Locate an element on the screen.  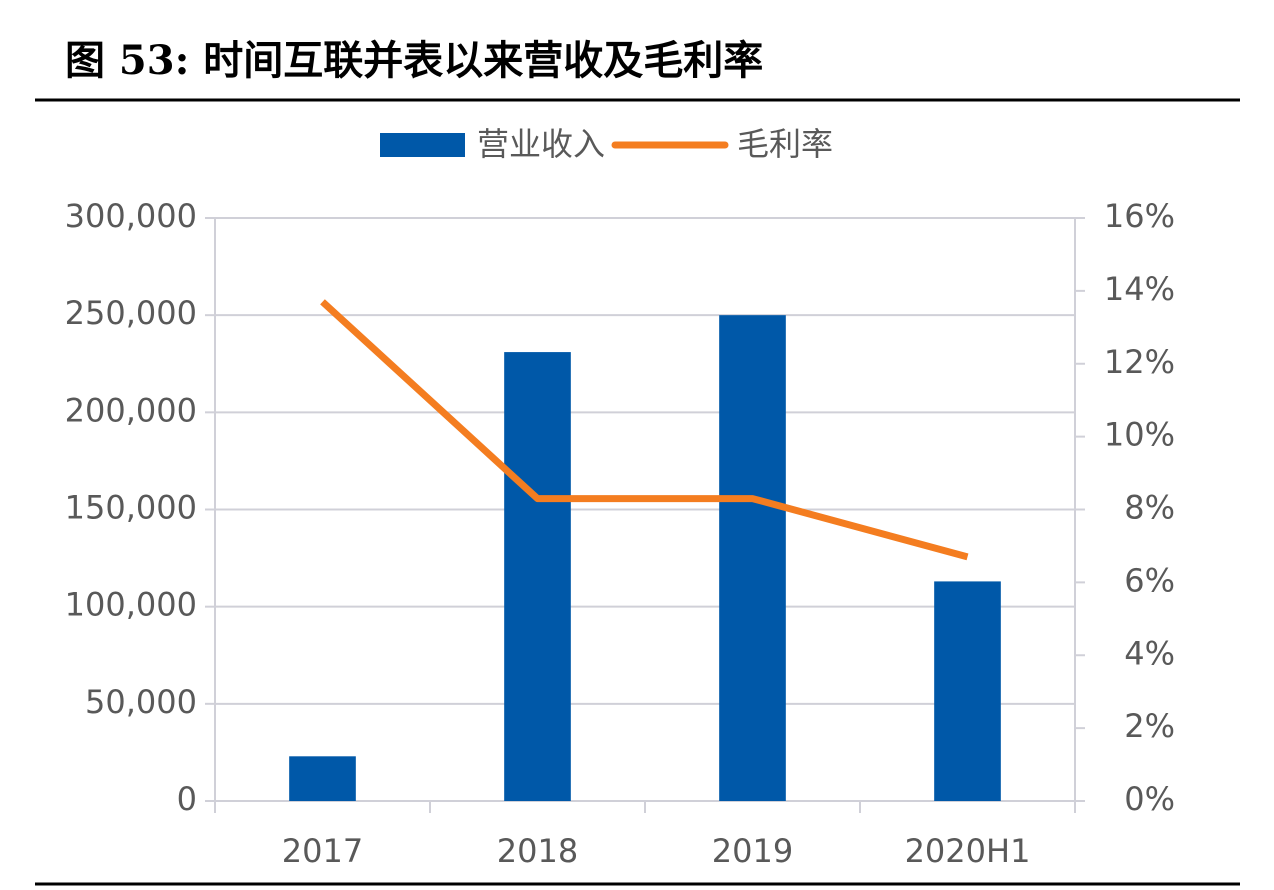
legend-label: 毛利率 is located at coordinates (785, 144).